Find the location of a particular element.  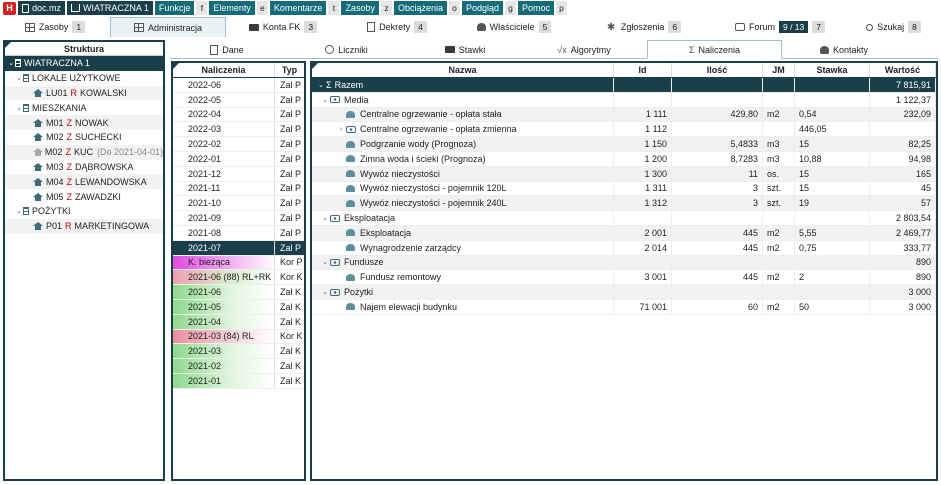

column-header-naliczenia: Naliczenia is located at coordinates (224, 70).